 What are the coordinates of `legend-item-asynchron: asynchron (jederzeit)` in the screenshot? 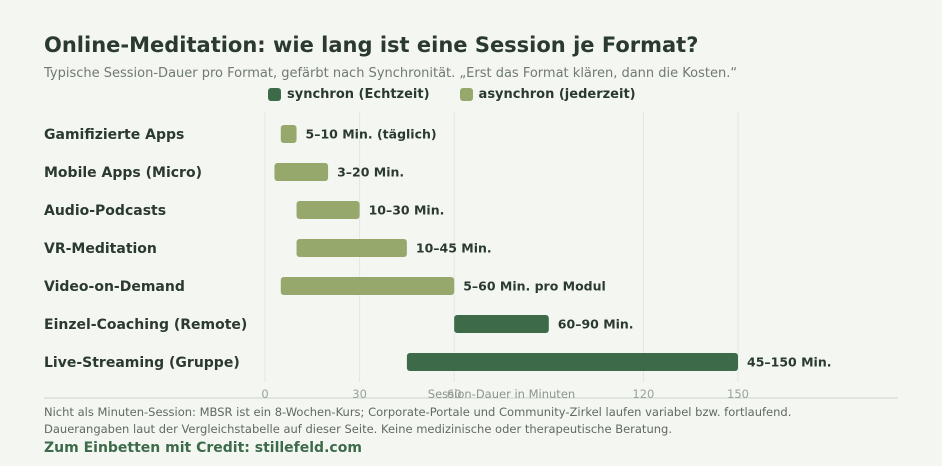 It's located at (547, 94).